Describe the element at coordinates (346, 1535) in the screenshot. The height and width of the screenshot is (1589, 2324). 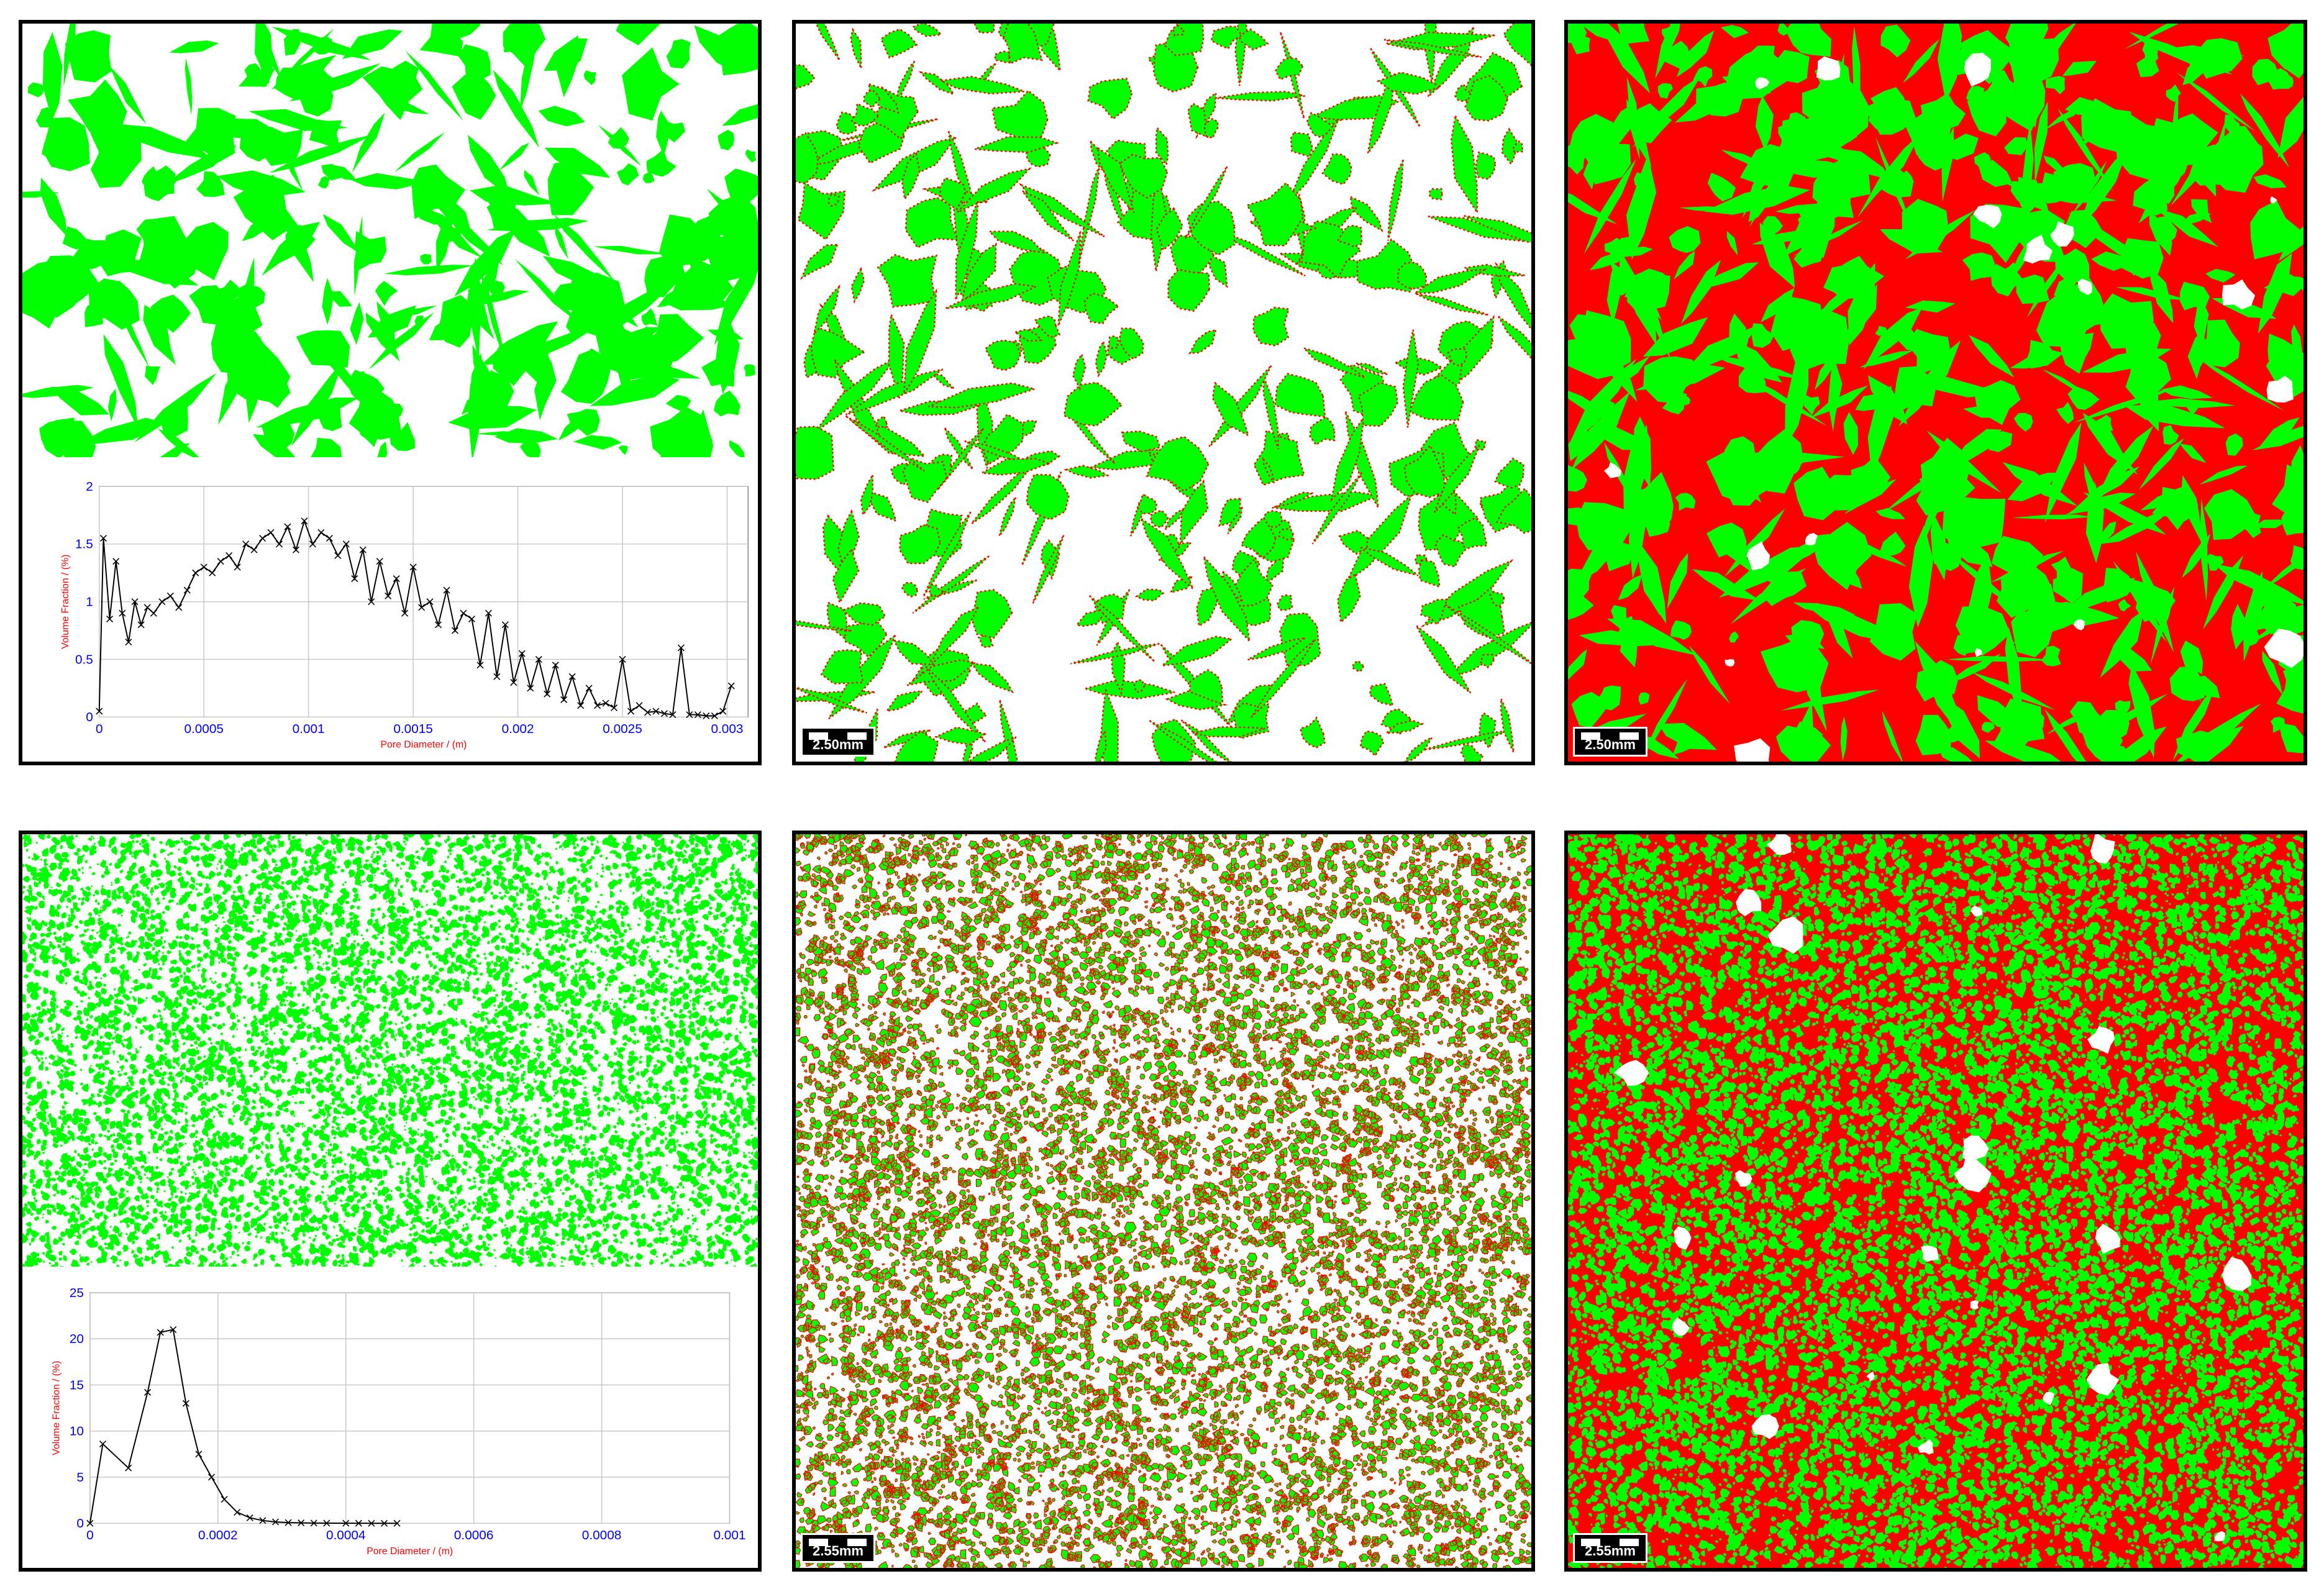
I see `x-tick-label: 0.0004` at that location.